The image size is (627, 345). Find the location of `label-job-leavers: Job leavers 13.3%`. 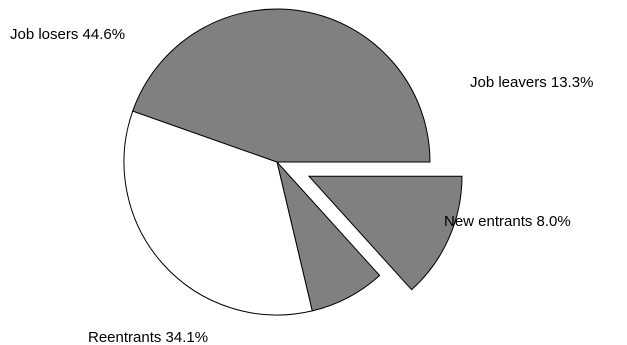

label-job-leavers: Job leavers 13.3% is located at coordinates (531, 82).